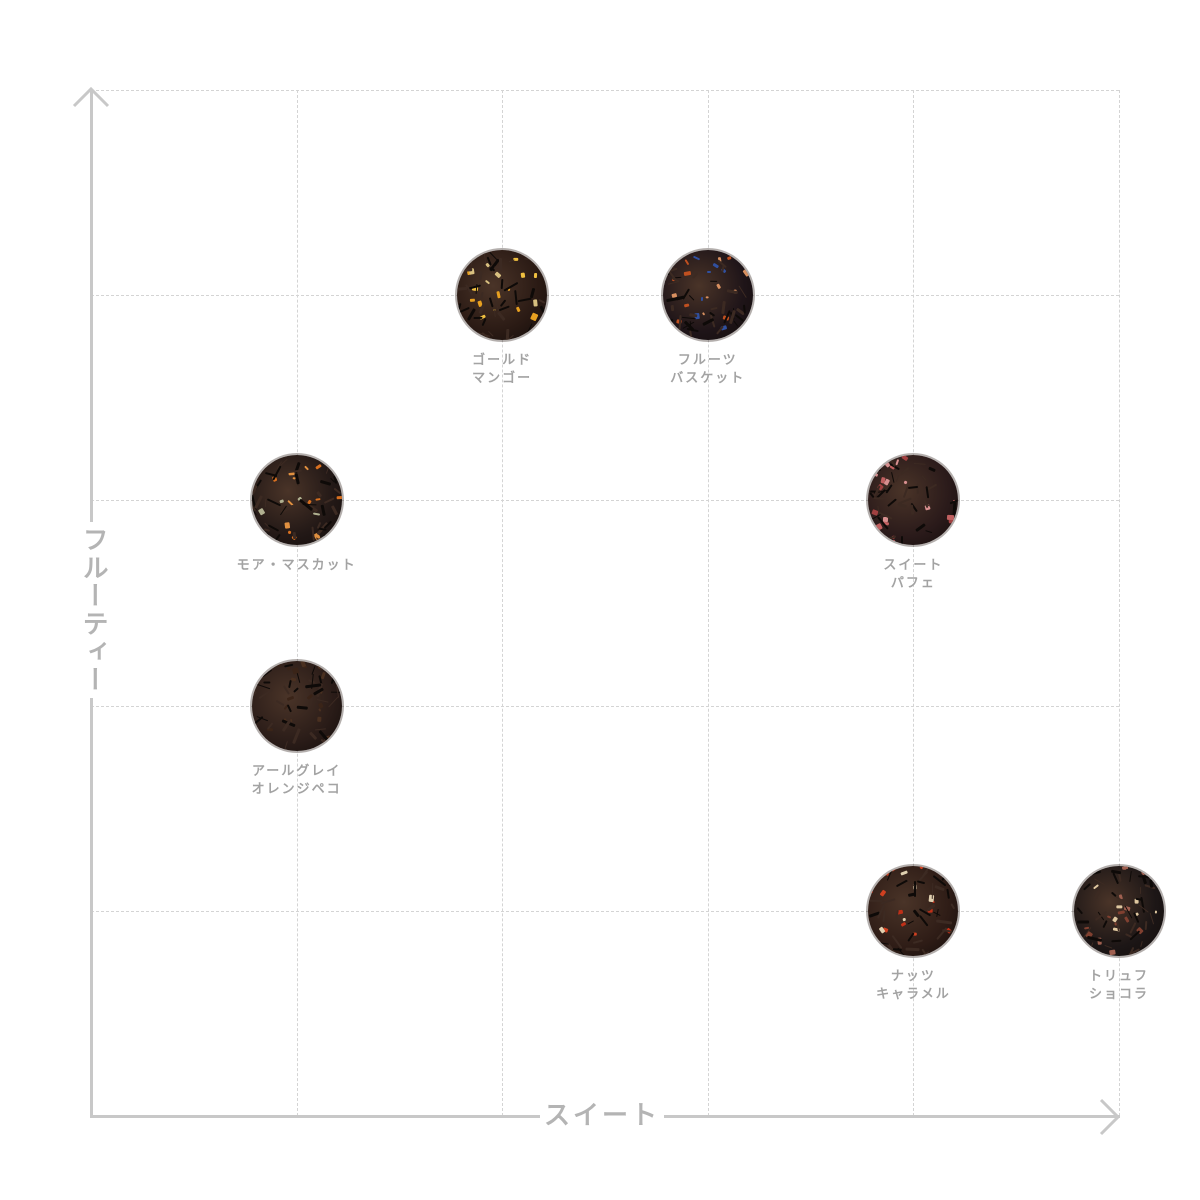 This screenshot has width=1200, height=1200. Describe the element at coordinates (297, 515) in the screenshot. I see `tea-point: モア・マスカット` at that location.